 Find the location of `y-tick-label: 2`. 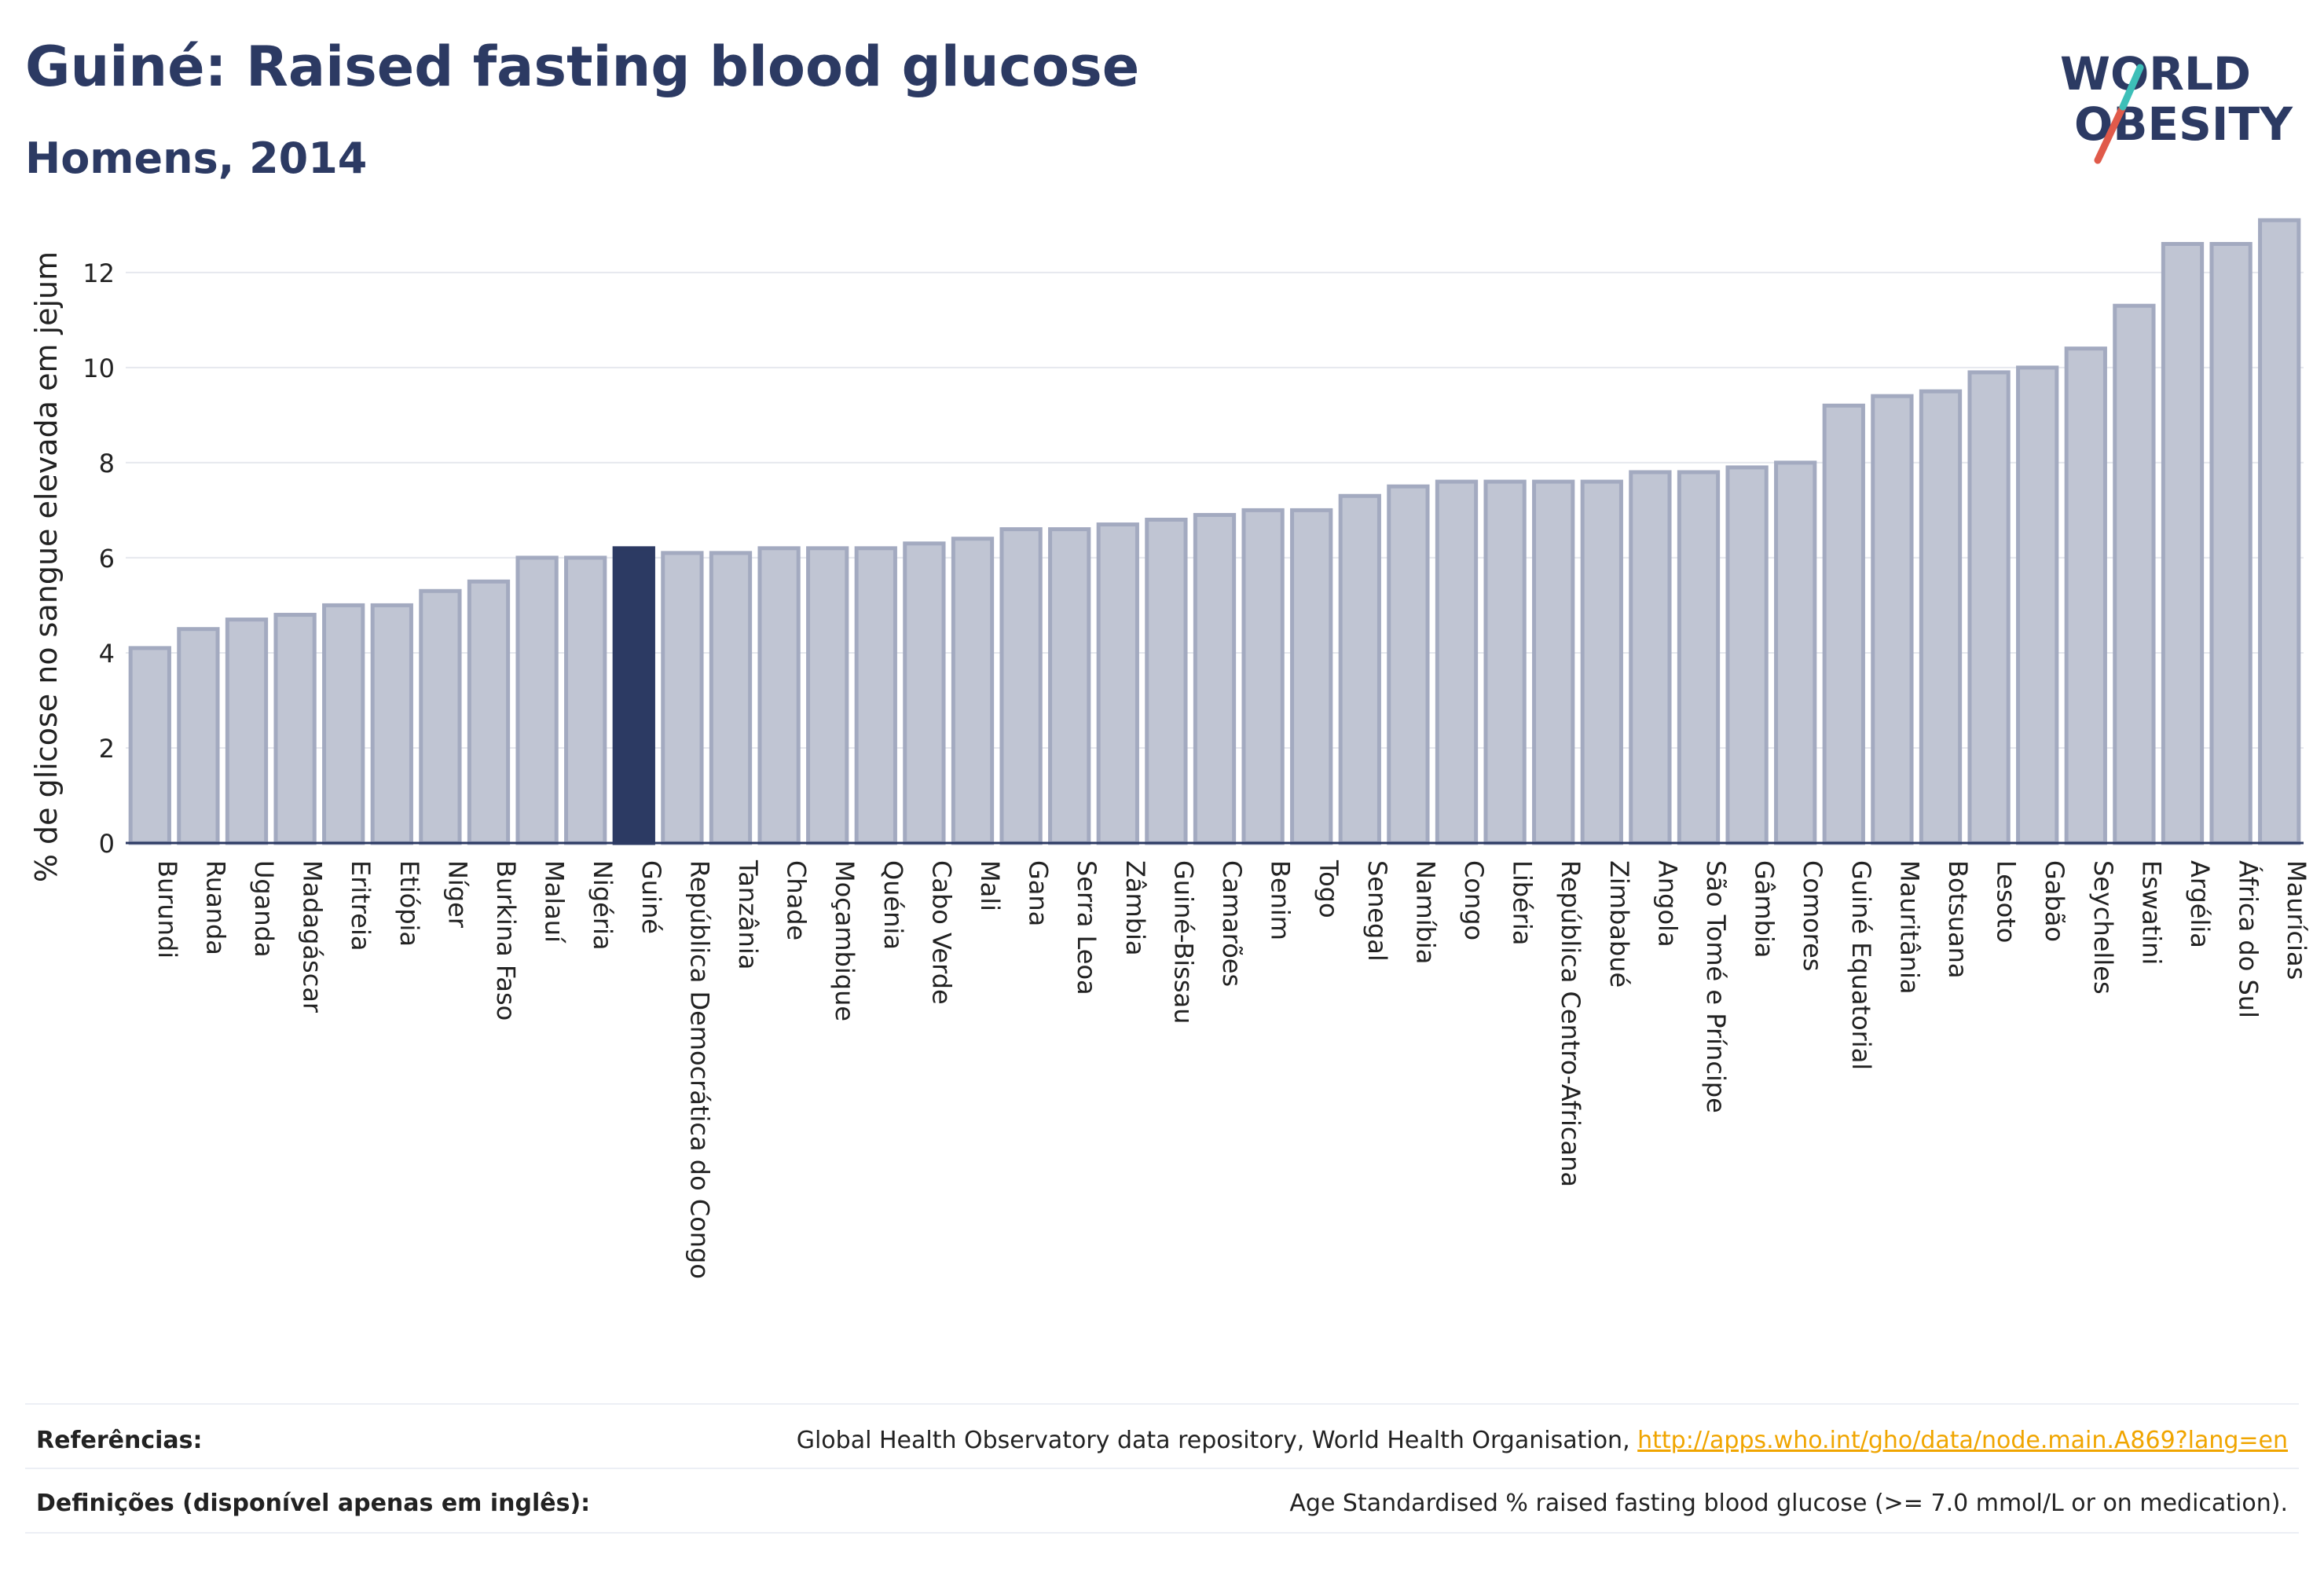

y-tick-label: 2 is located at coordinates (107, 749).